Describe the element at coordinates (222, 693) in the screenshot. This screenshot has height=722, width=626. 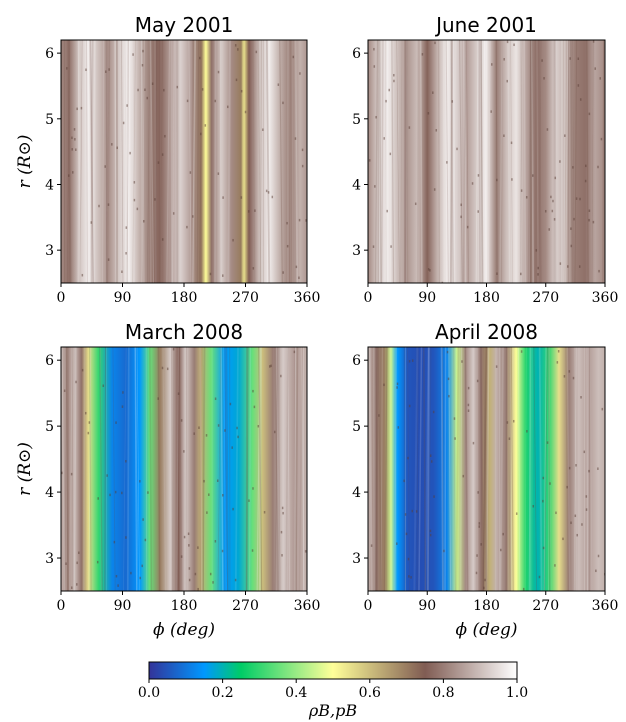
I see `colorbar-tick-label: 0.2` at that location.